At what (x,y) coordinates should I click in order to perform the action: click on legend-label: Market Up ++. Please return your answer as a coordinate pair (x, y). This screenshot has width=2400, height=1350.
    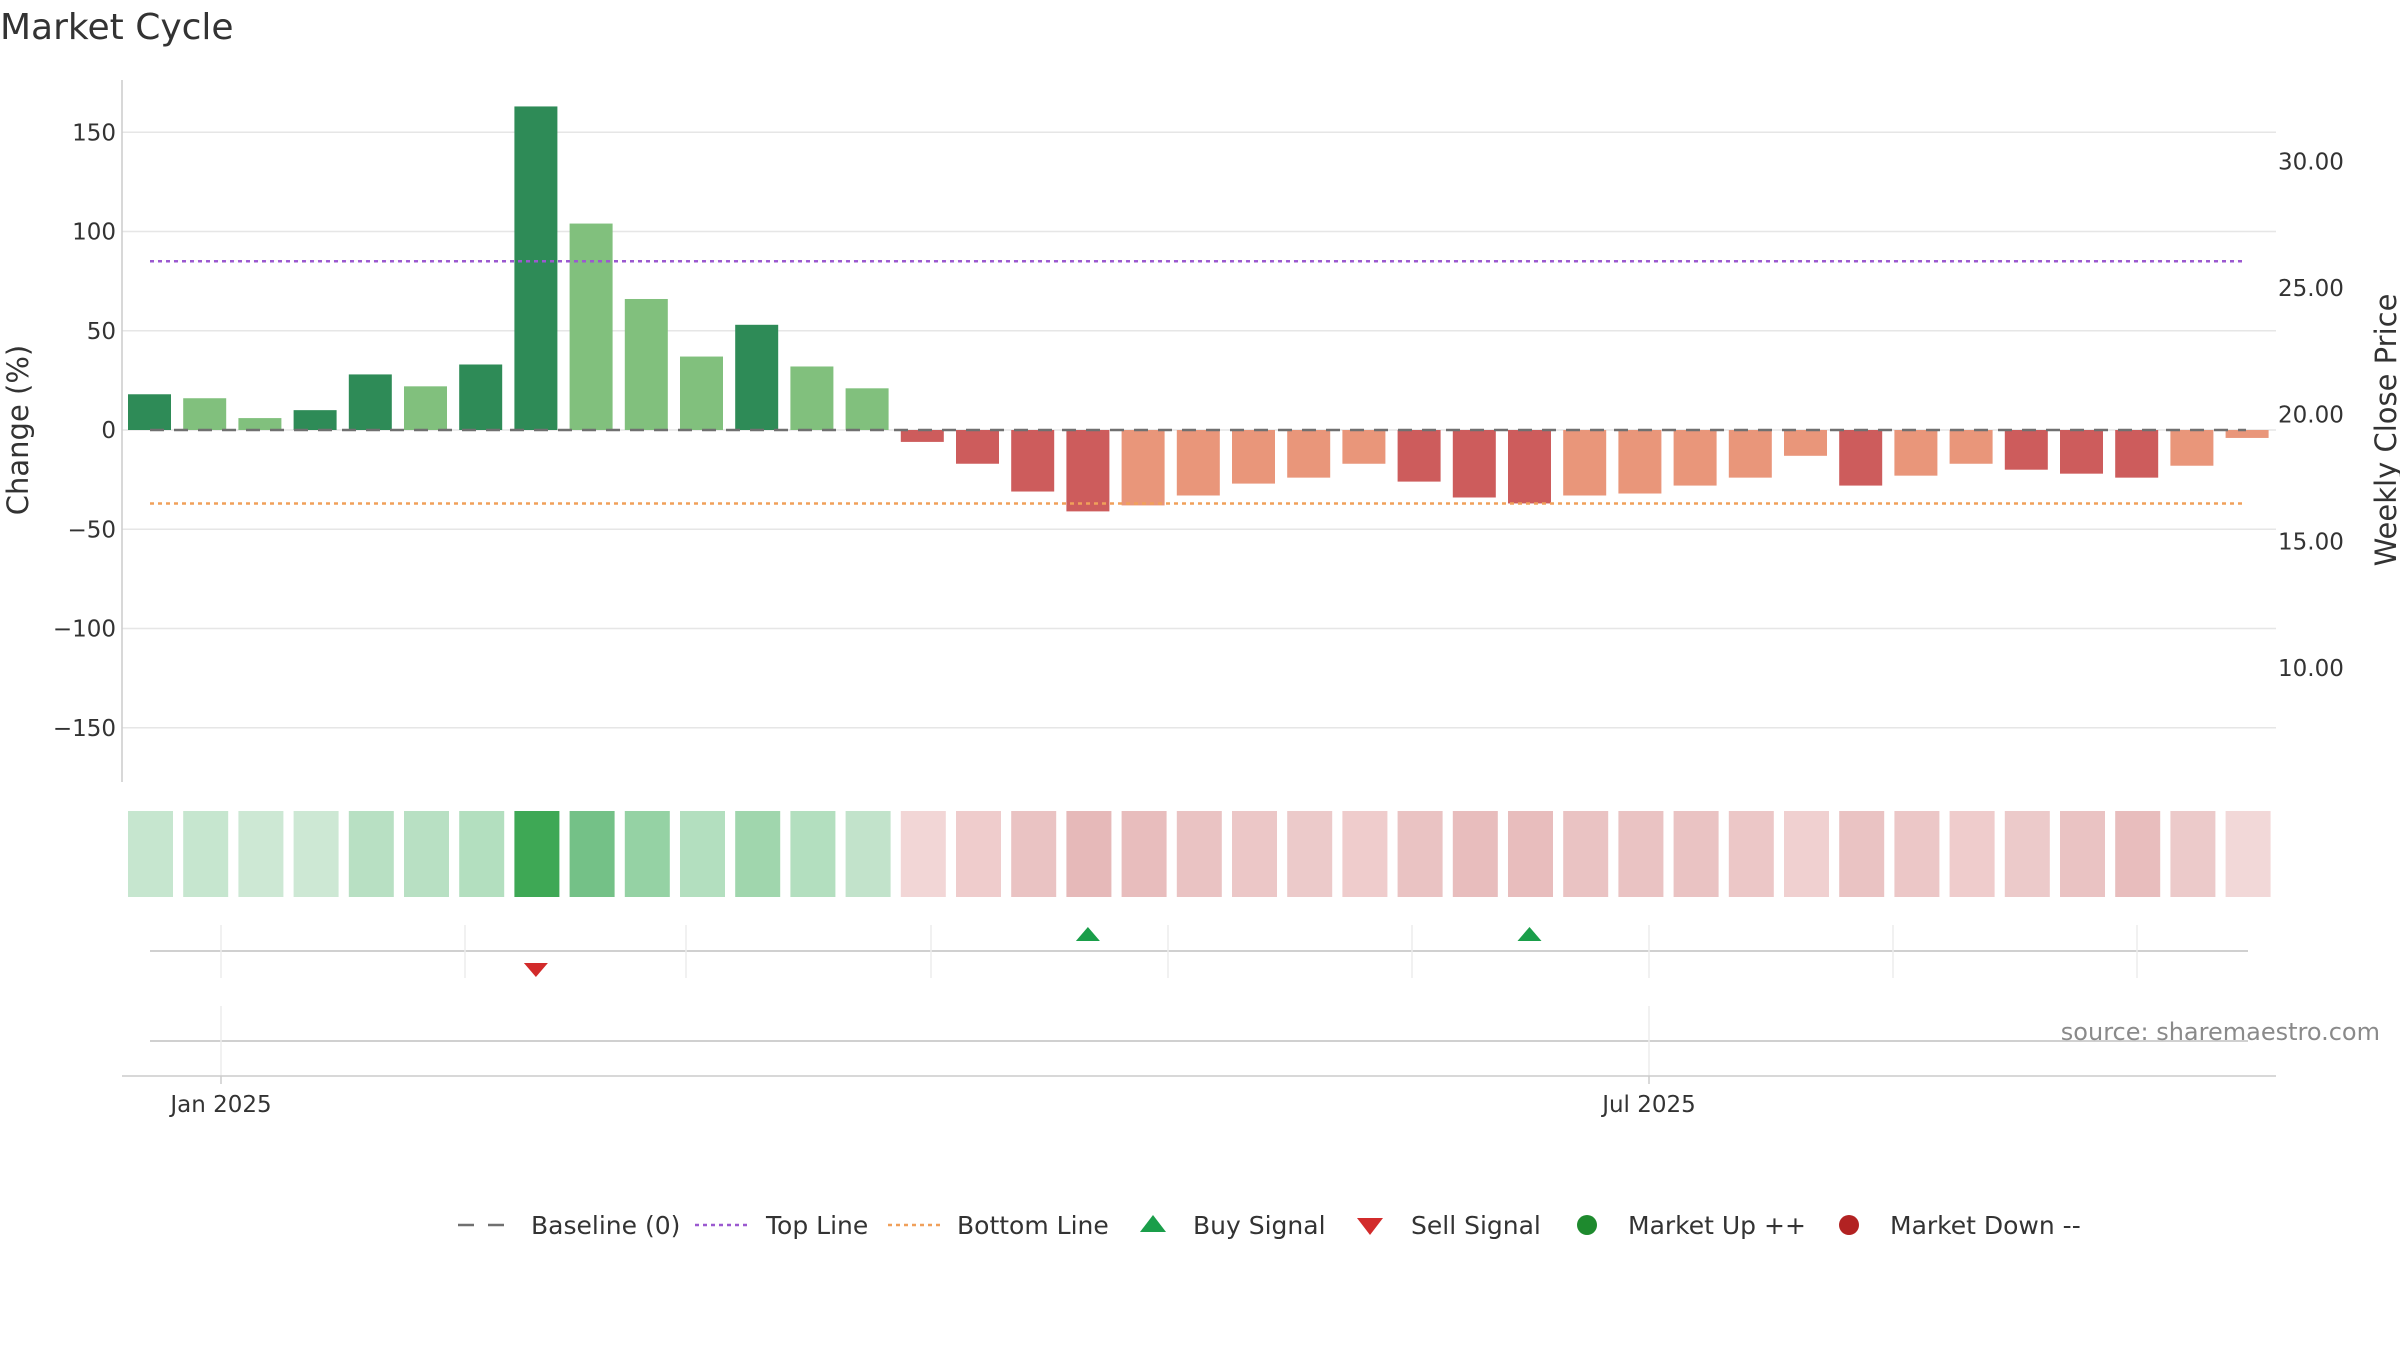
    Looking at the image, I should click on (1717, 1225).